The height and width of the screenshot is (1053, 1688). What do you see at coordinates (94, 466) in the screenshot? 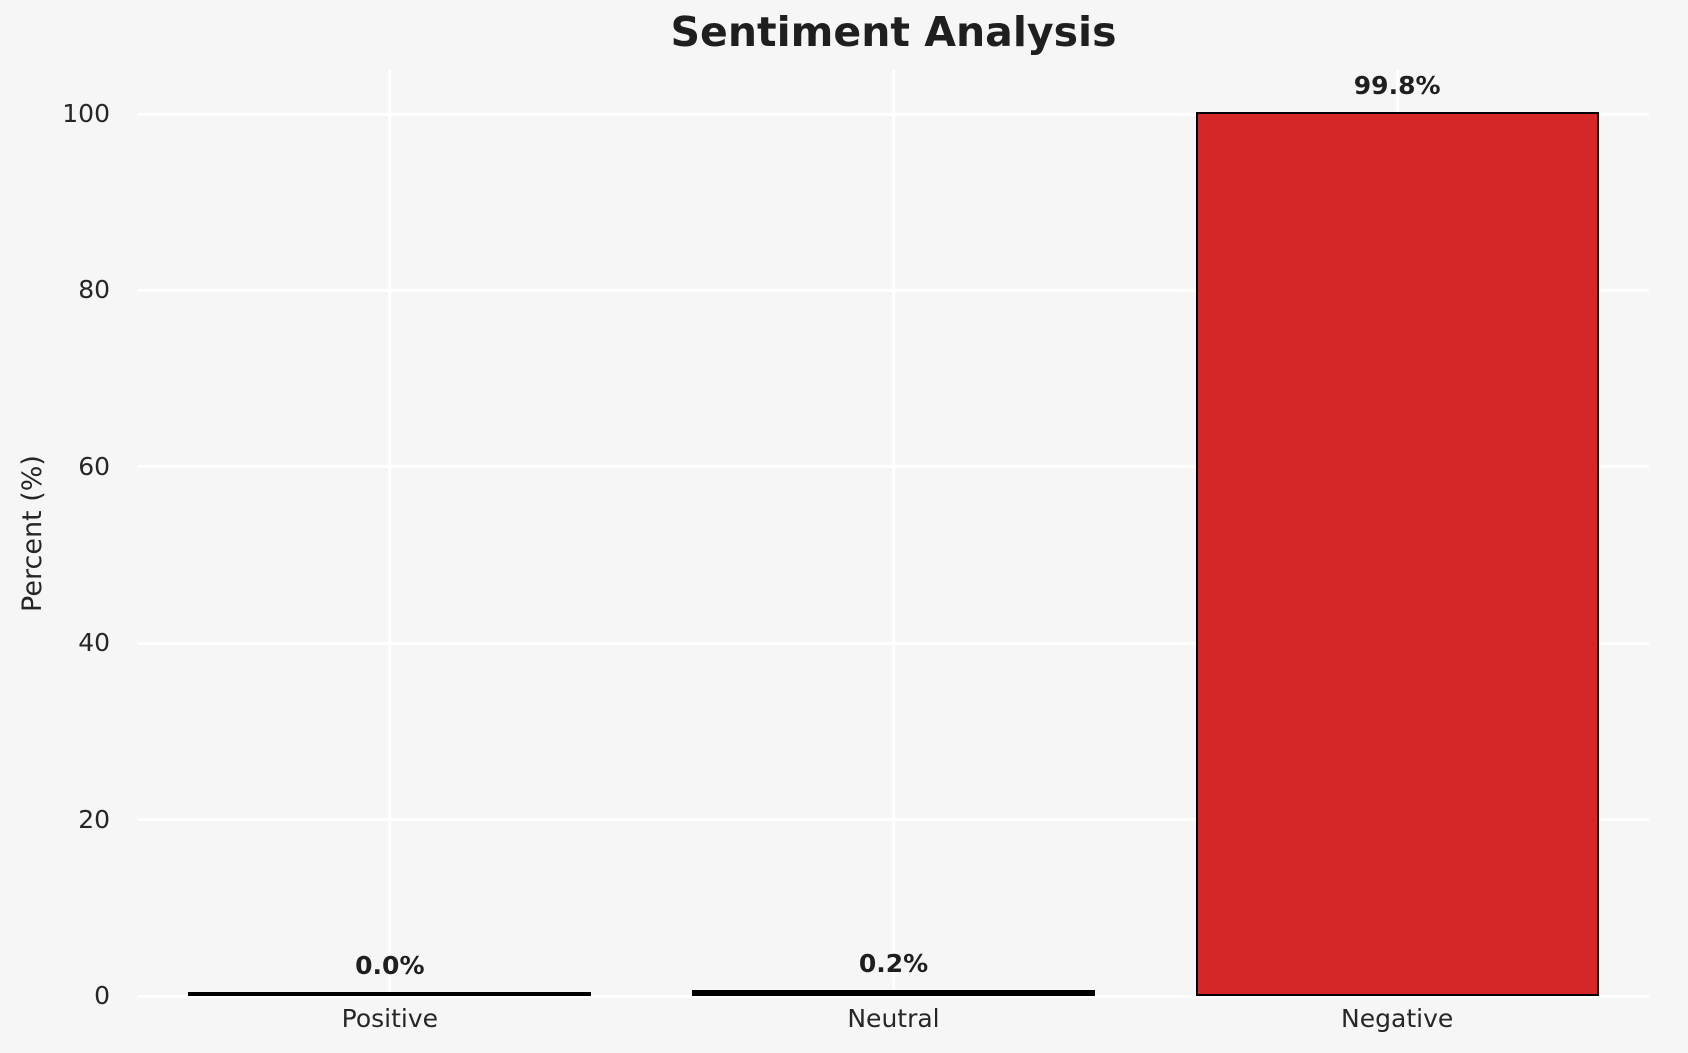
I see `y-tick-label-60: 60` at bounding box center [94, 466].